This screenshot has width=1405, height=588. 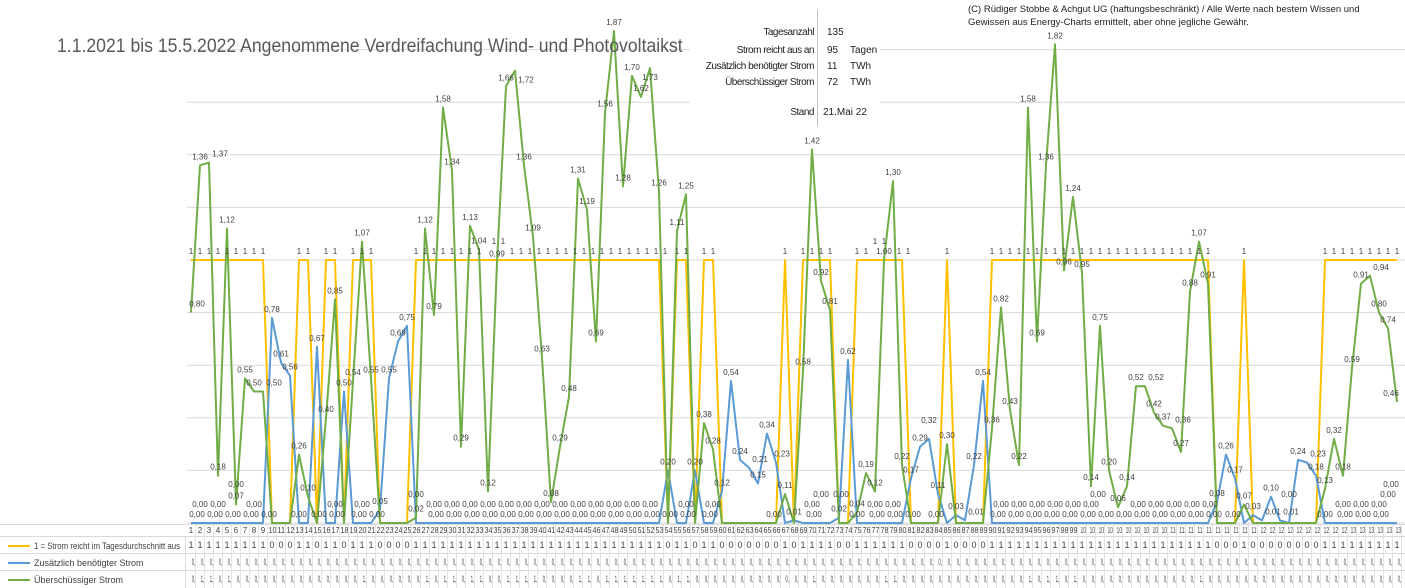 I want to click on x-tick-label: 135, so click(x=1397, y=531).